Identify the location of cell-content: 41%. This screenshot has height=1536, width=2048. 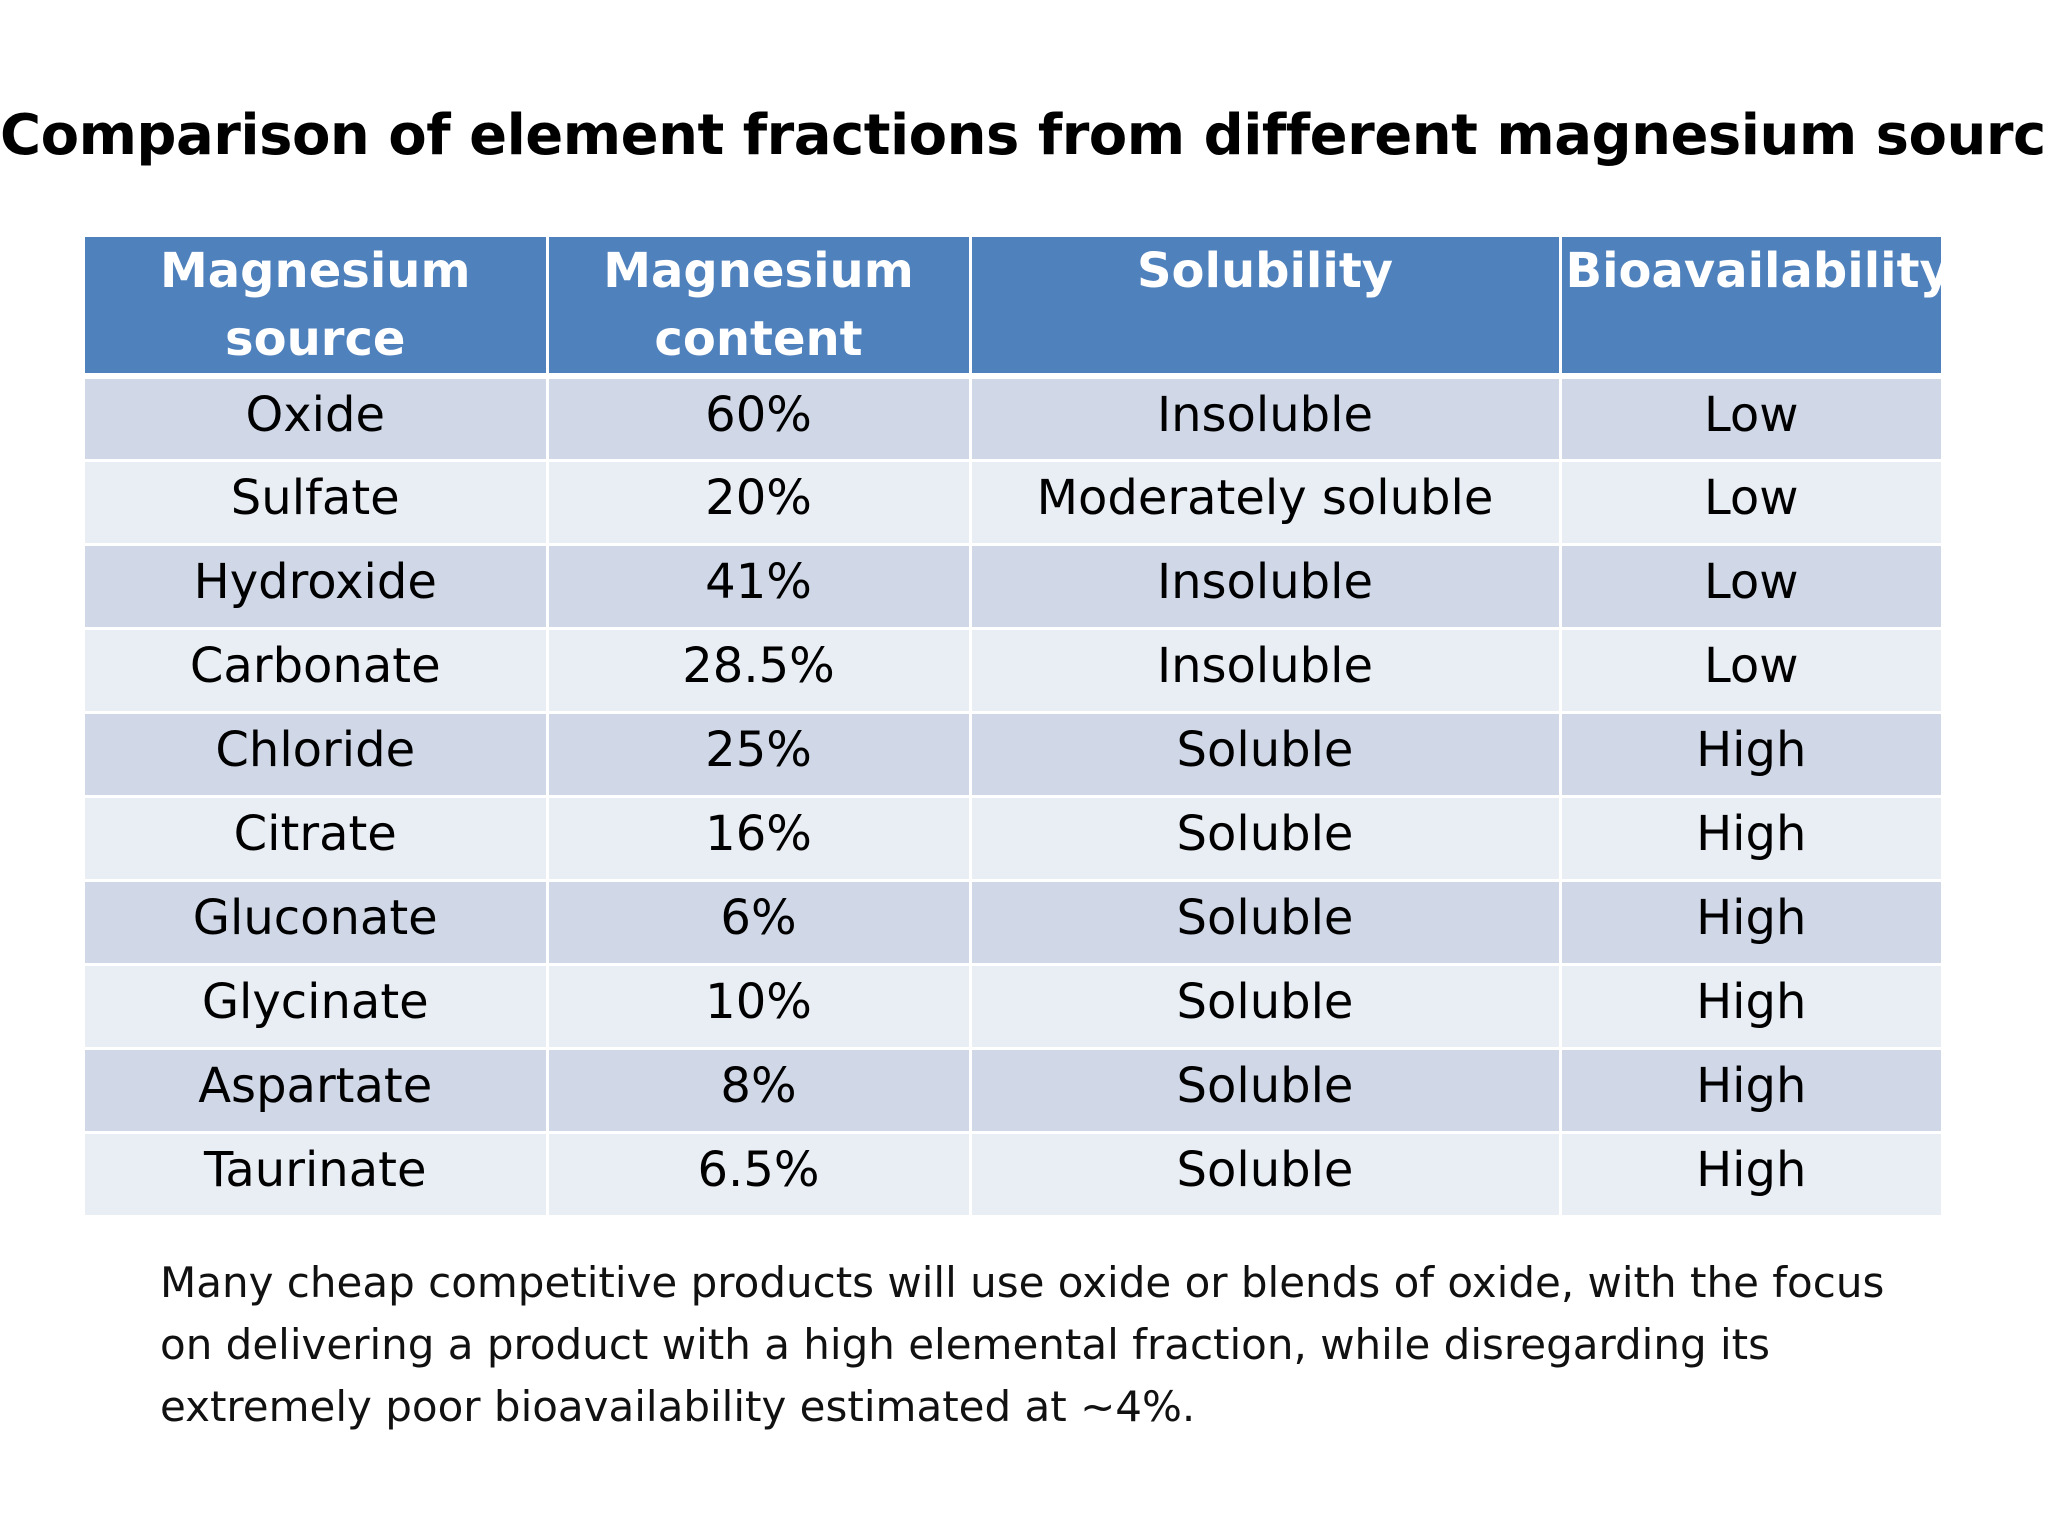
(759, 587).